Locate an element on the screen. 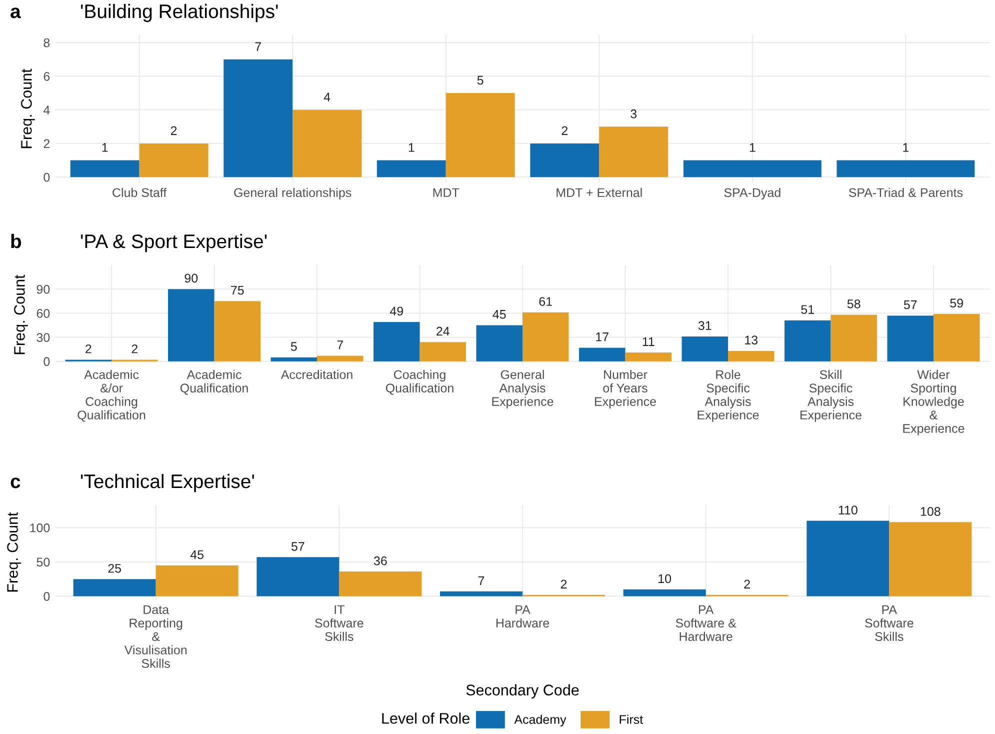  x-axis-title: Secondary Code is located at coordinates (522, 691).